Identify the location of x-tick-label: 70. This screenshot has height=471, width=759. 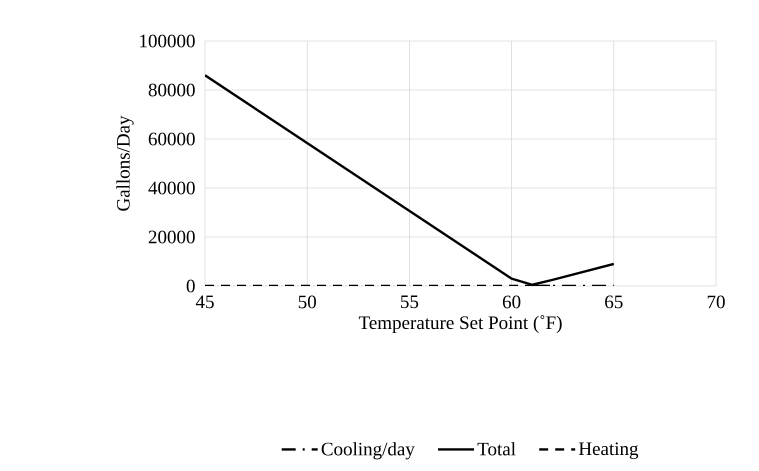
(716, 302).